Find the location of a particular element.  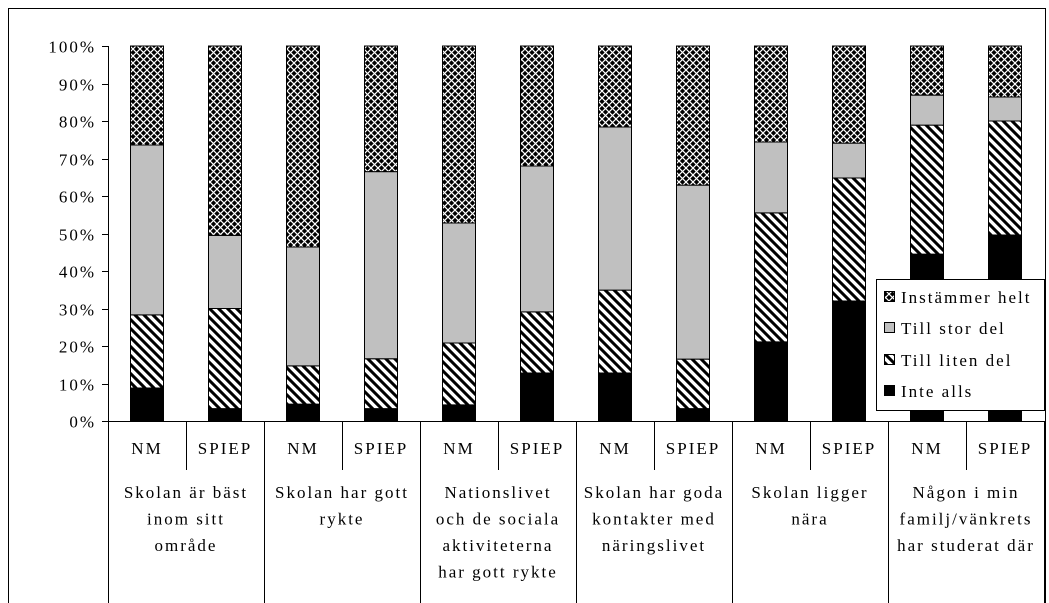

bar-6-instammer-helt is located at coordinates (537, 106).